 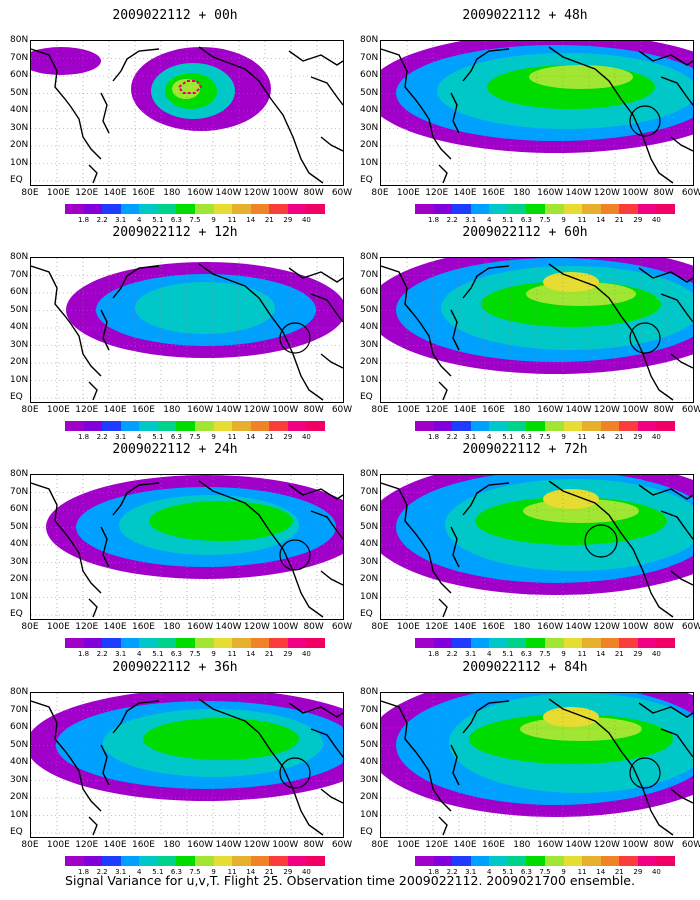 I want to click on longitude-label: 80E, so click(x=30, y=627).